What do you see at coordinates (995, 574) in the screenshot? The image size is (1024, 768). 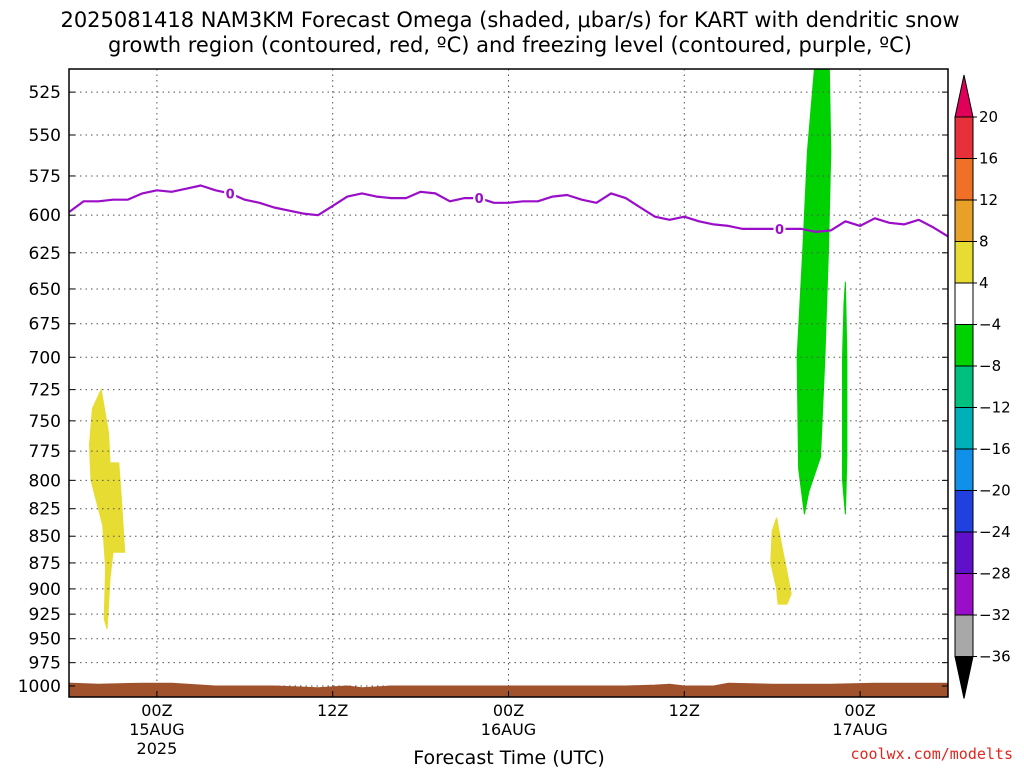 I see `colorbar-label-12: −28` at bounding box center [995, 574].